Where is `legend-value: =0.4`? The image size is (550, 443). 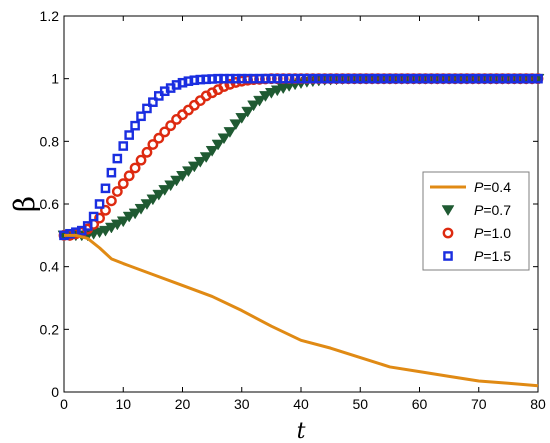 legend-value: =0.4 is located at coordinates (497, 187).